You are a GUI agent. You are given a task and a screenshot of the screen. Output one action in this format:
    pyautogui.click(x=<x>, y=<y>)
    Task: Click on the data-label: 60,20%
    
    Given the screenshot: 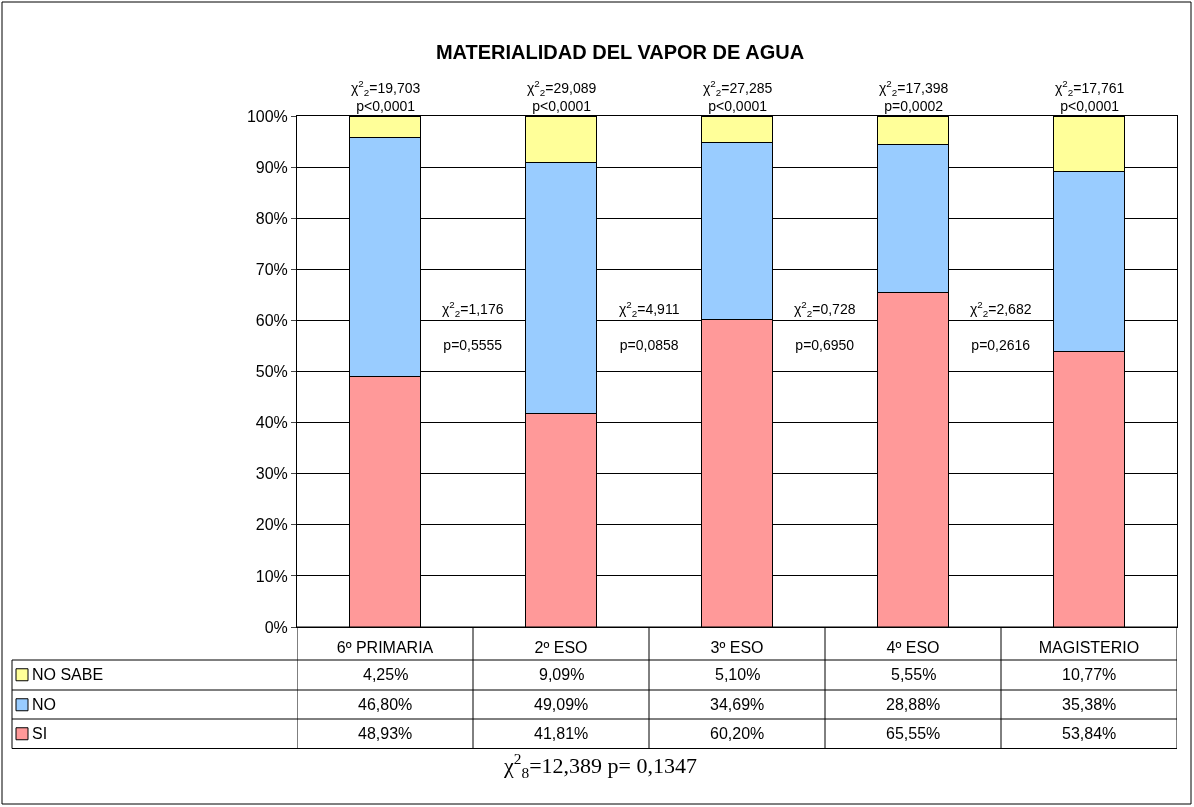 What is the action you would take?
    pyautogui.click(x=737, y=733)
    